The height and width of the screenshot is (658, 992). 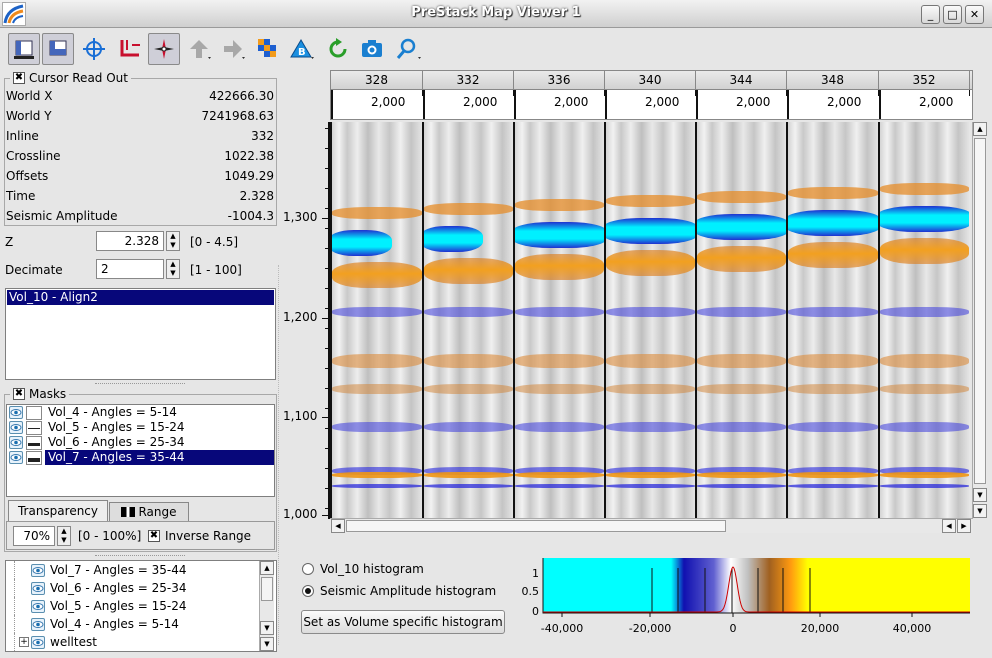 What do you see at coordinates (58, 511) in the screenshot?
I see `tab-transparency: Transparency` at bounding box center [58, 511].